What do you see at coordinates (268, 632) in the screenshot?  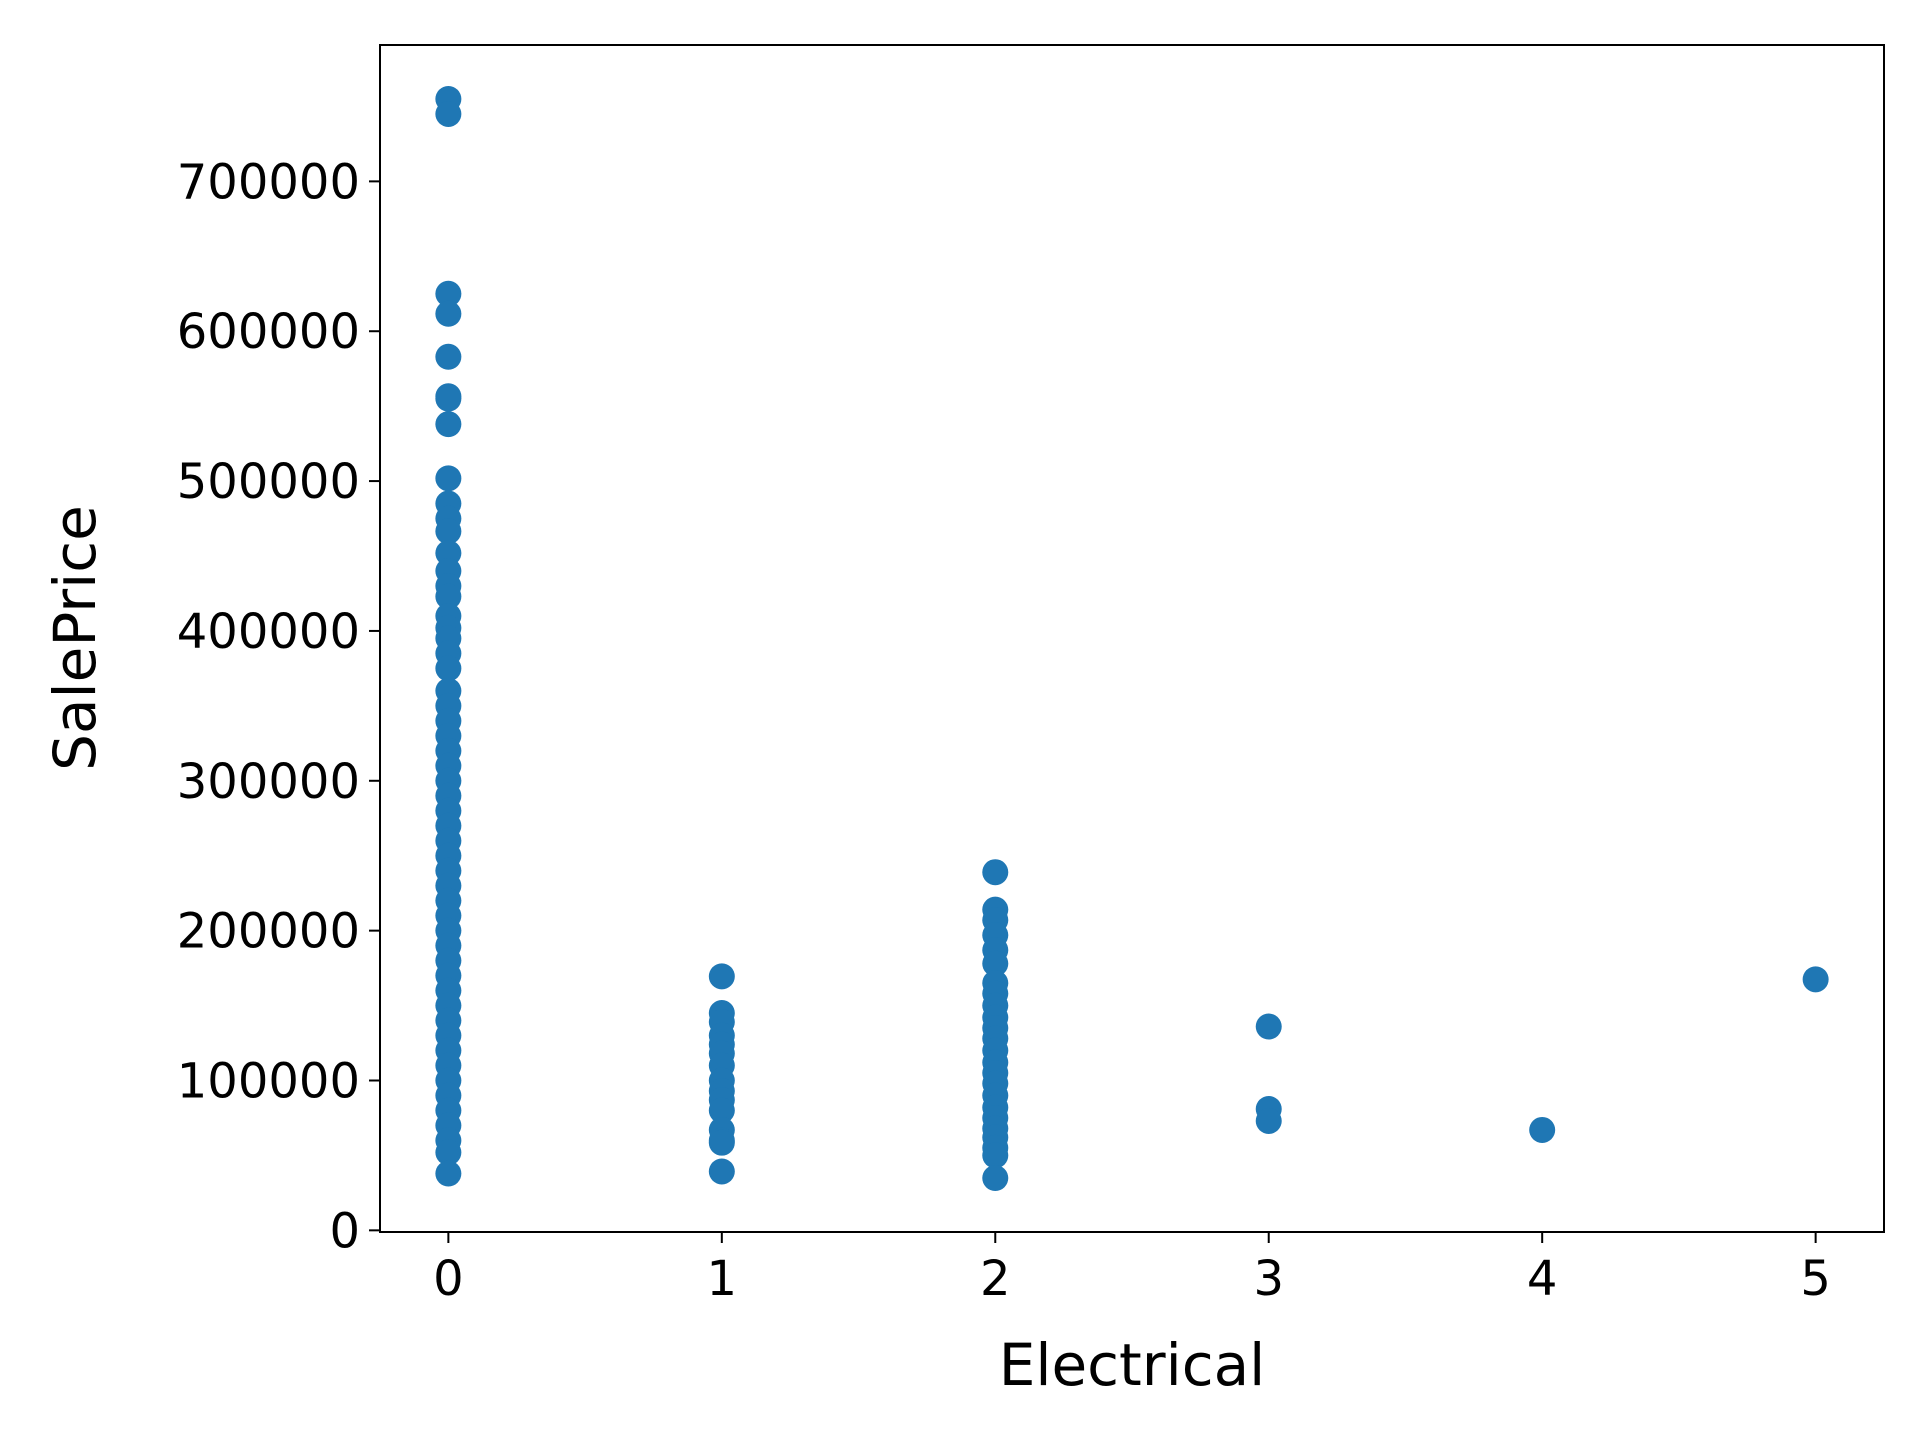 I see `y-tick-label: 400000` at bounding box center [268, 632].